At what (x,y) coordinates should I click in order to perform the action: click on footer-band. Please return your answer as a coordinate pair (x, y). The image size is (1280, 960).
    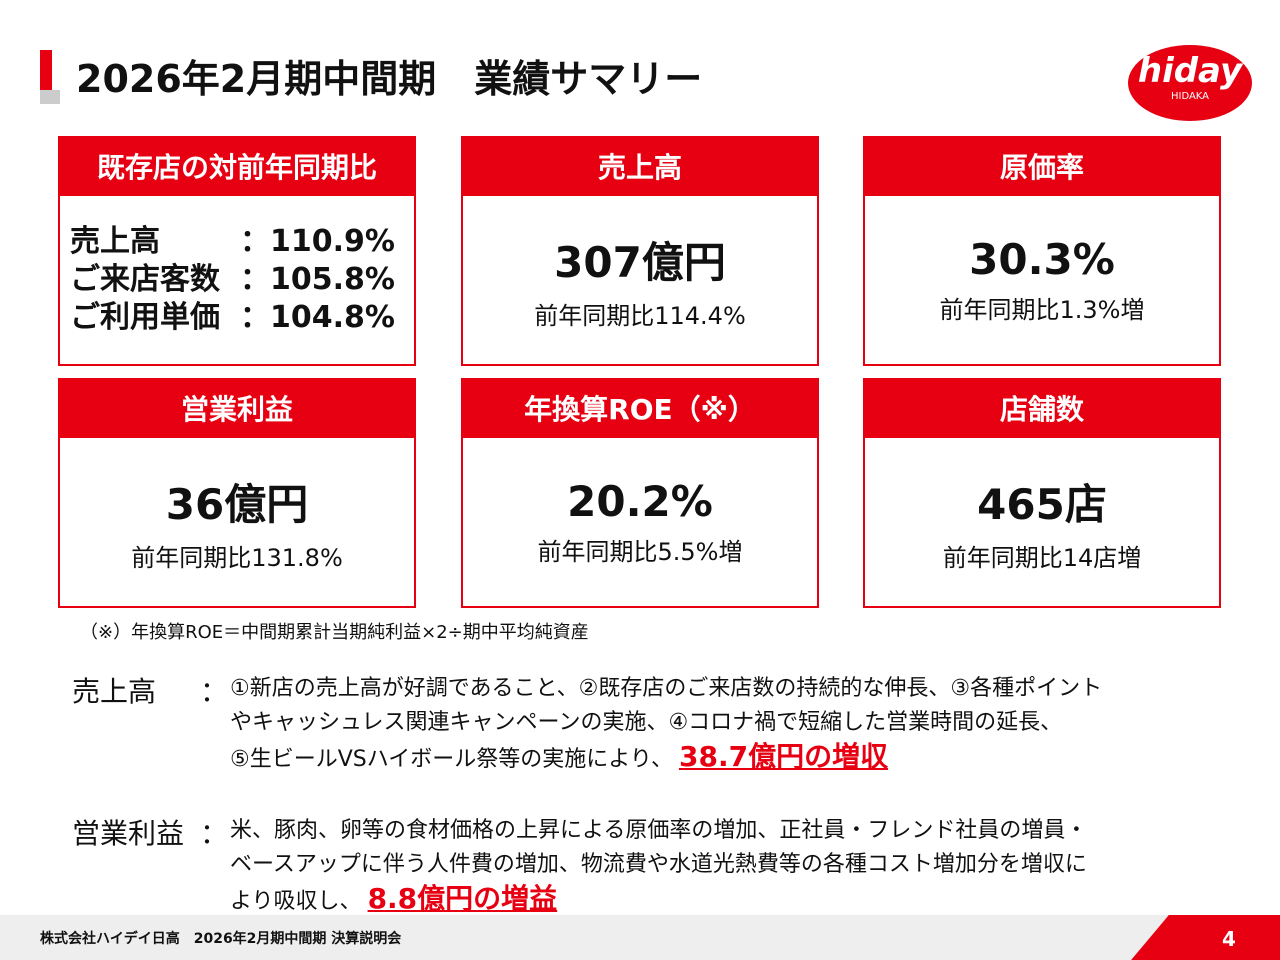
    Looking at the image, I should click on (640, 937).